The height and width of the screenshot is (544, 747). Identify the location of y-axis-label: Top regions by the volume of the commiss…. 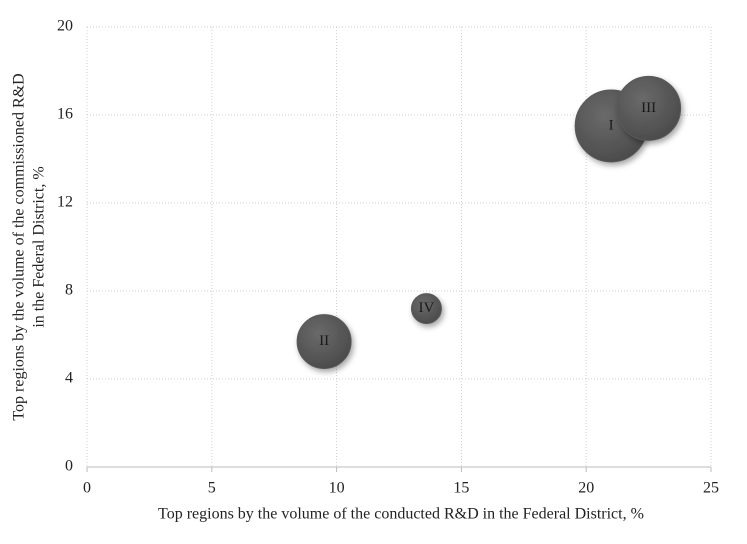
(29, 246).